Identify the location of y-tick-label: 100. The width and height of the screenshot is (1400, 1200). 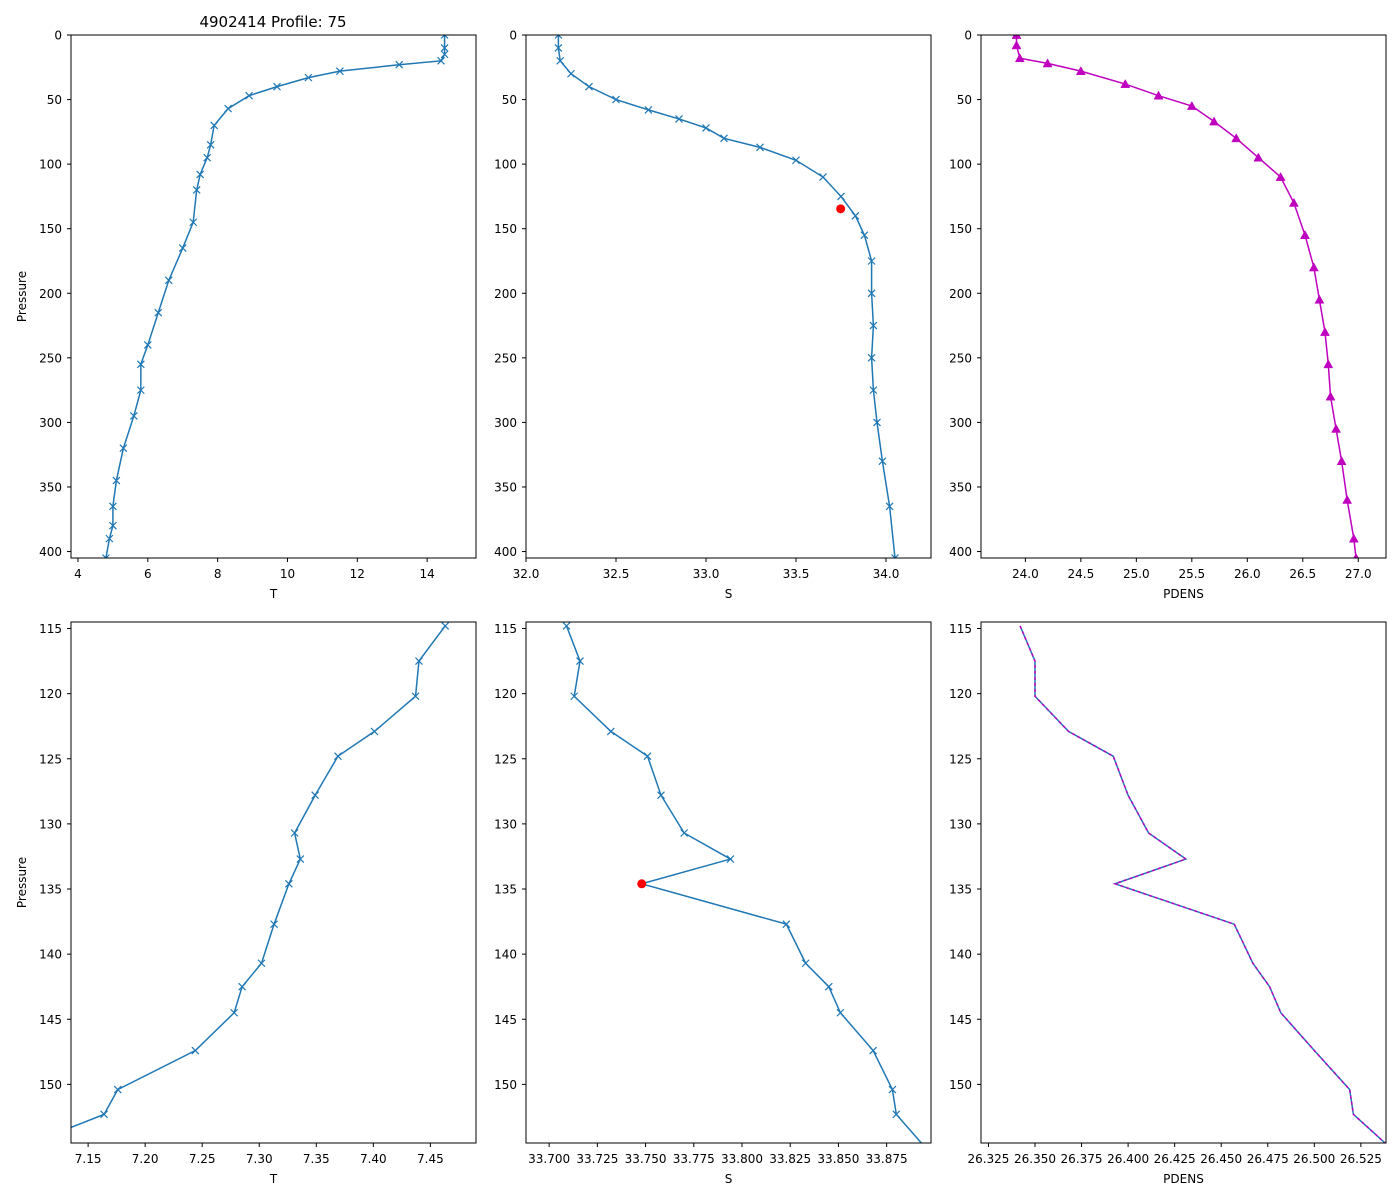
(960, 165).